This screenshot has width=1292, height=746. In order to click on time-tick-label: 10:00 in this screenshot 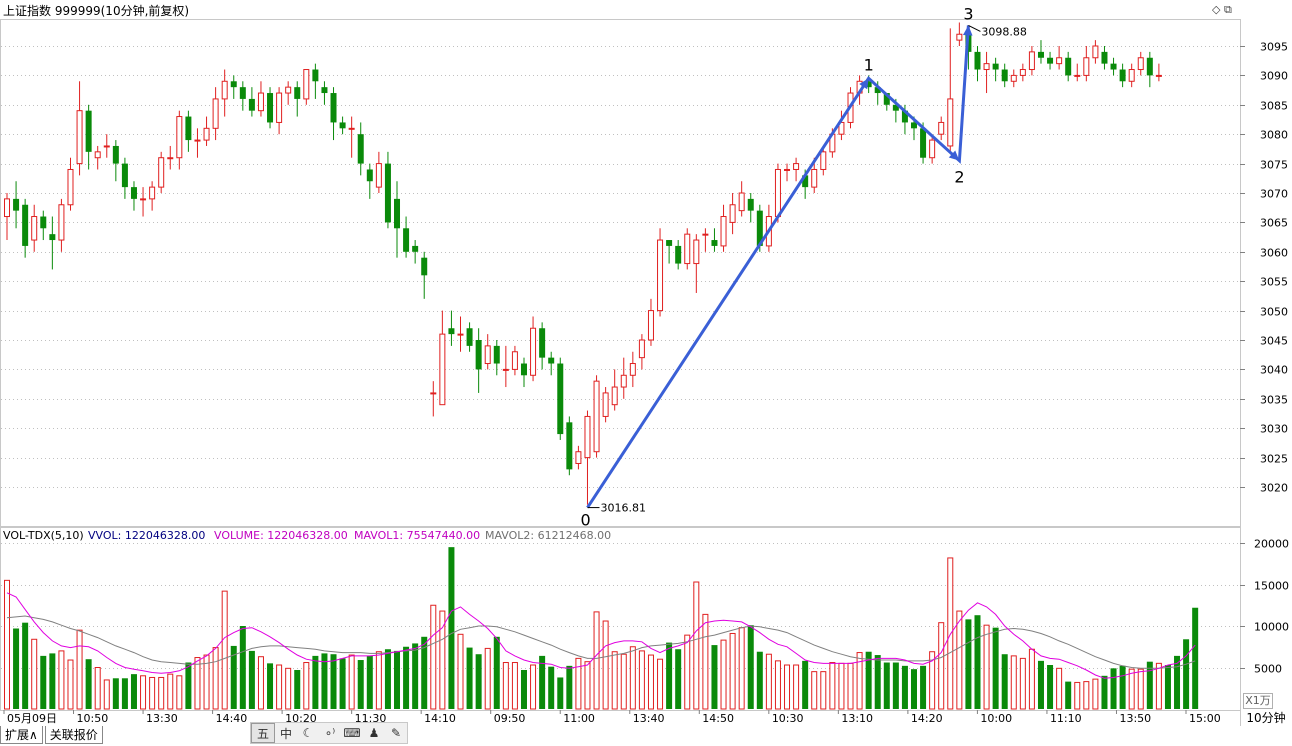, I will do `click(996, 718)`.